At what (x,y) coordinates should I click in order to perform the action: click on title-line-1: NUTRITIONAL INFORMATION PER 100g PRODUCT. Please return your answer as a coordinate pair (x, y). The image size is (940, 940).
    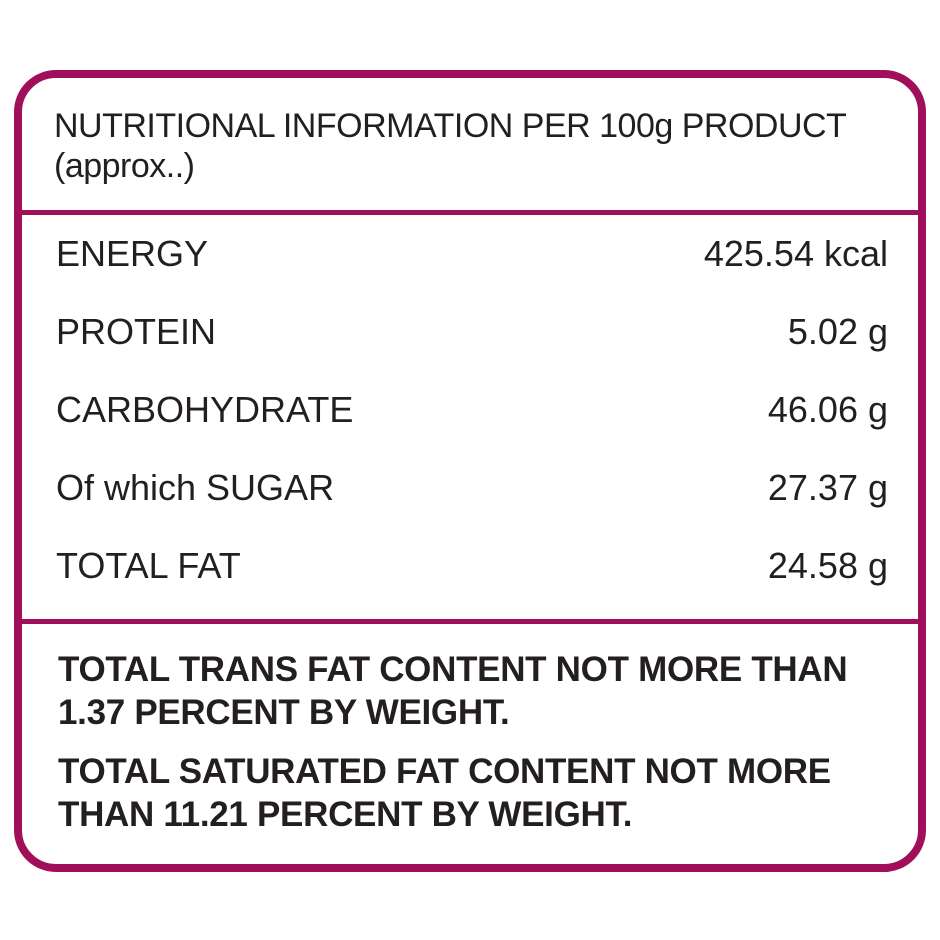
    Looking at the image, I should click on (450, 126).